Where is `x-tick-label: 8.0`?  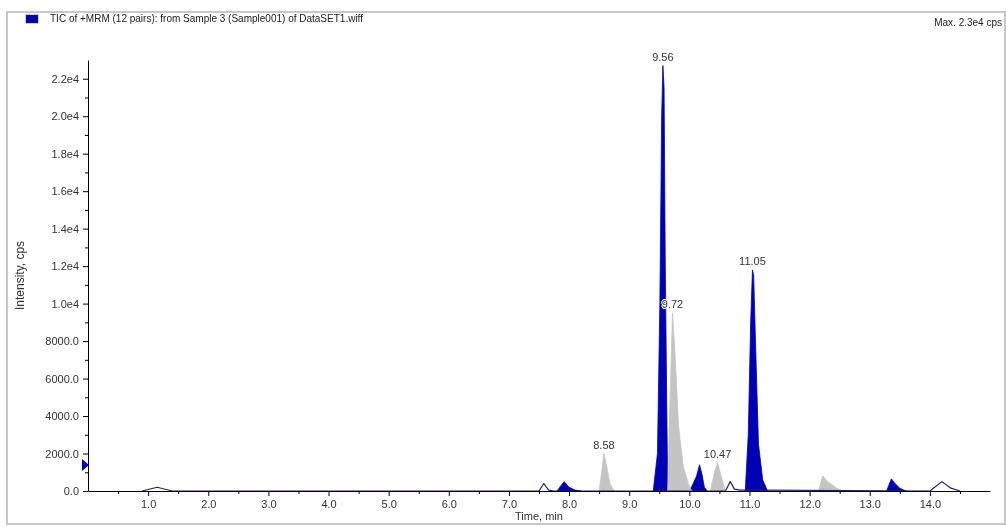
x-tick-label: 8.0 is located at coordinates (569, 503).